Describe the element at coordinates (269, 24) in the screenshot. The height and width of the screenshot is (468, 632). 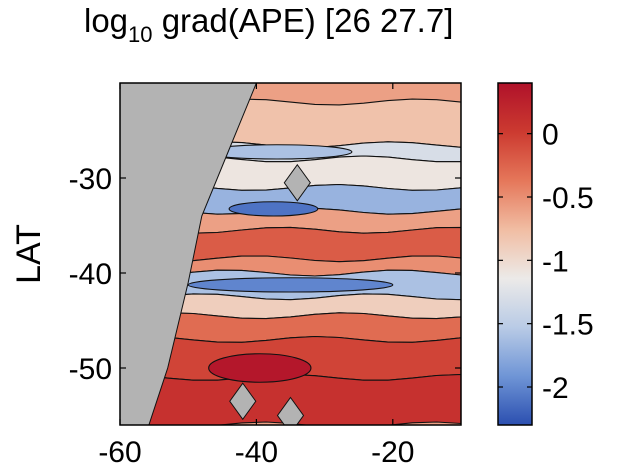
I see `chart-title: log10 grad(APE) [26 27.7]` at that location.